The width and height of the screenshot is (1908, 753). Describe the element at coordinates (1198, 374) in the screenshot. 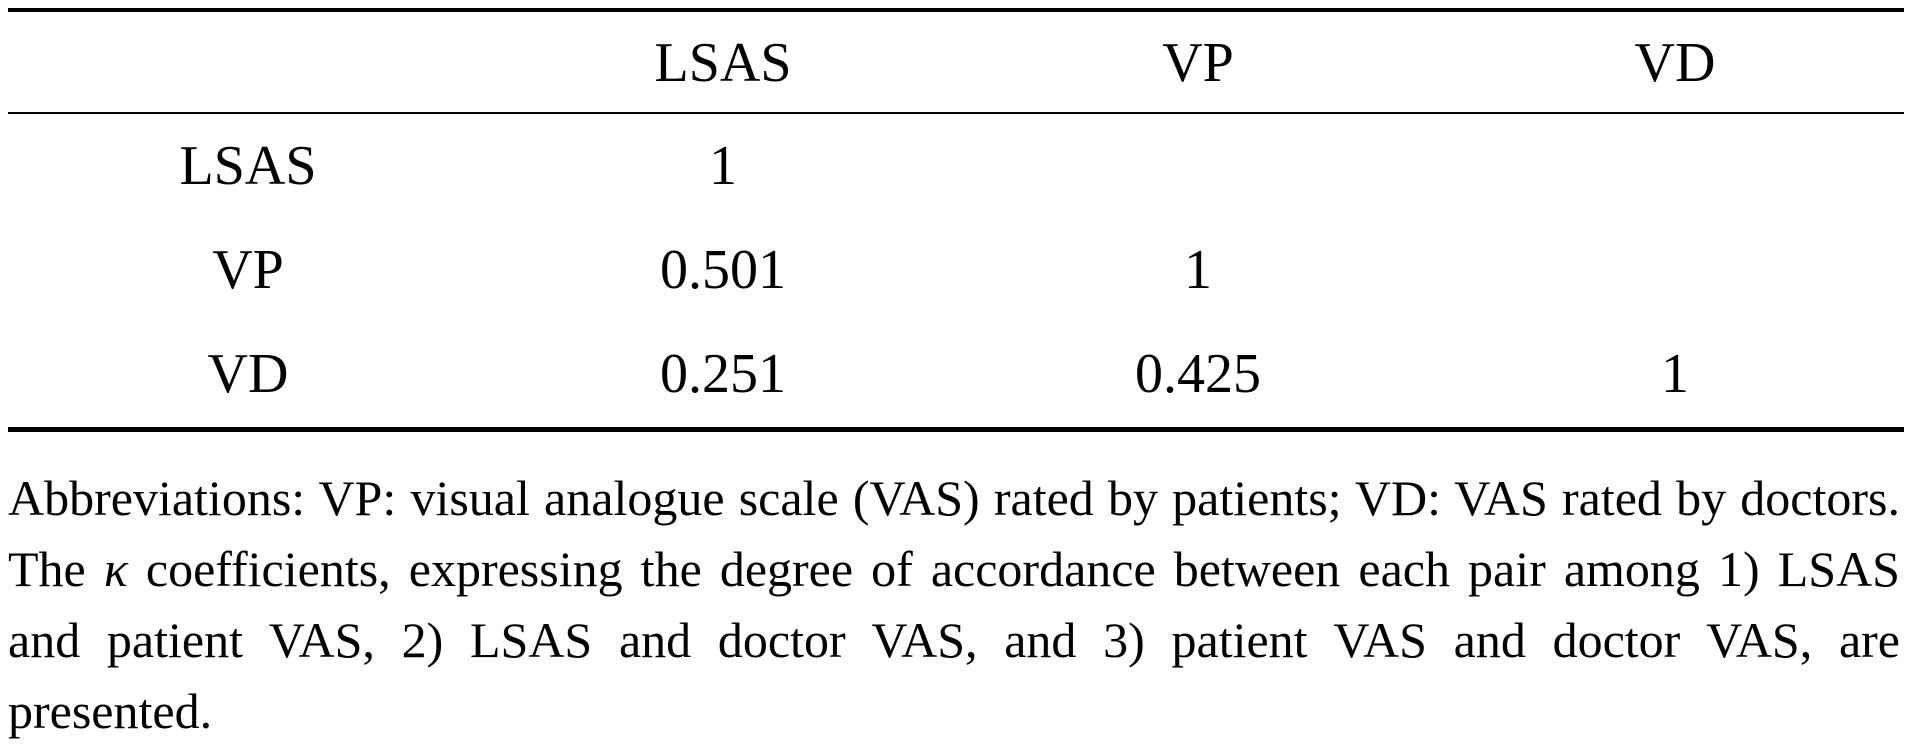

I see `table-cell: 0.425` at that location.